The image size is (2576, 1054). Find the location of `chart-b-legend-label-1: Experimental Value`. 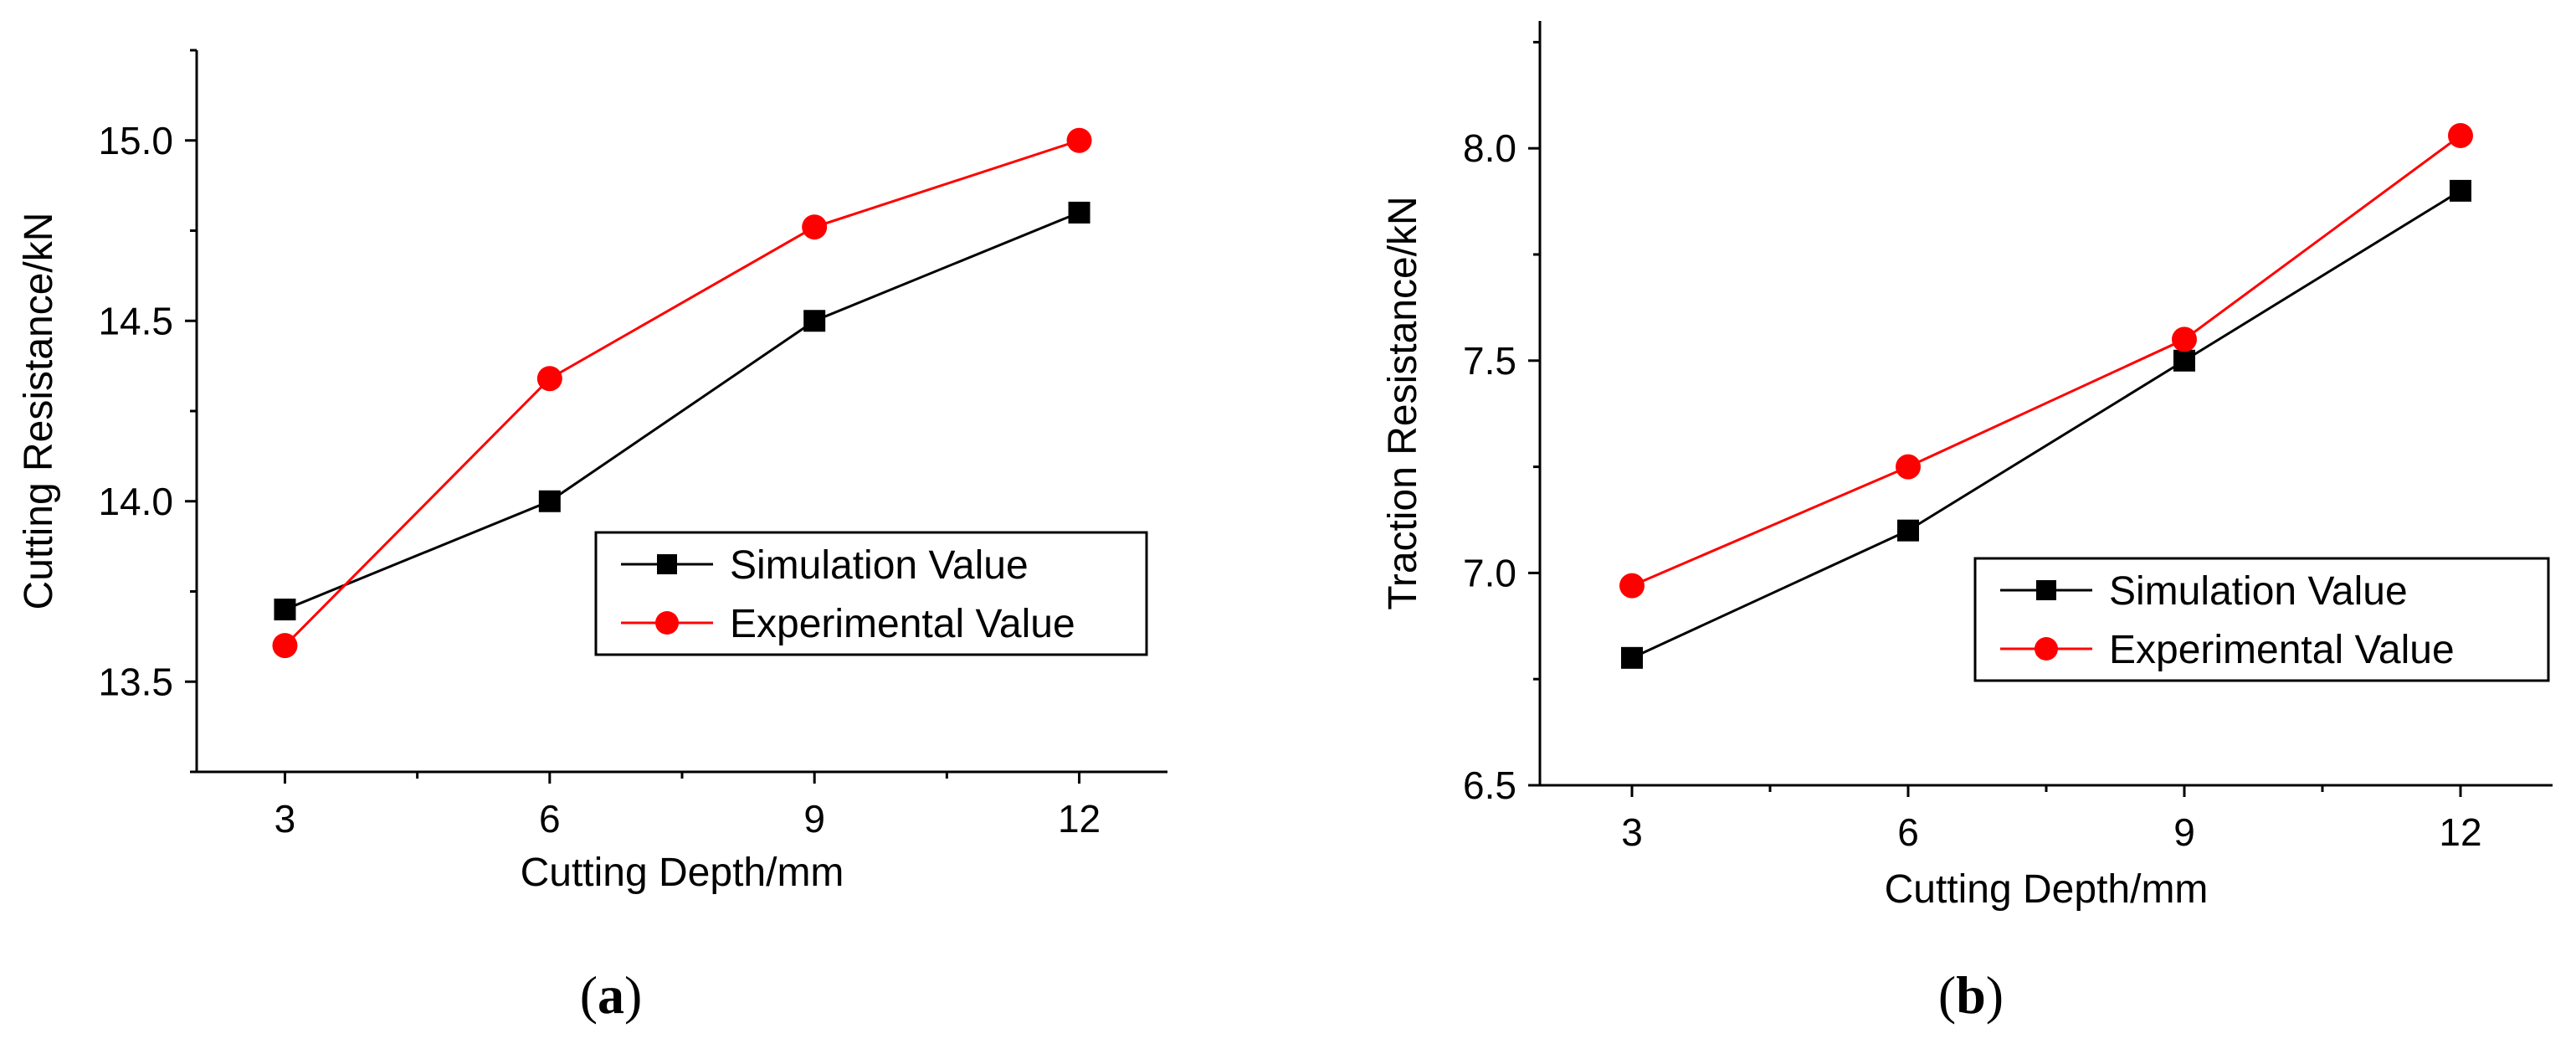

chart-b-legend-label-1: Experimental Value is located at coordinates (2282, 650).